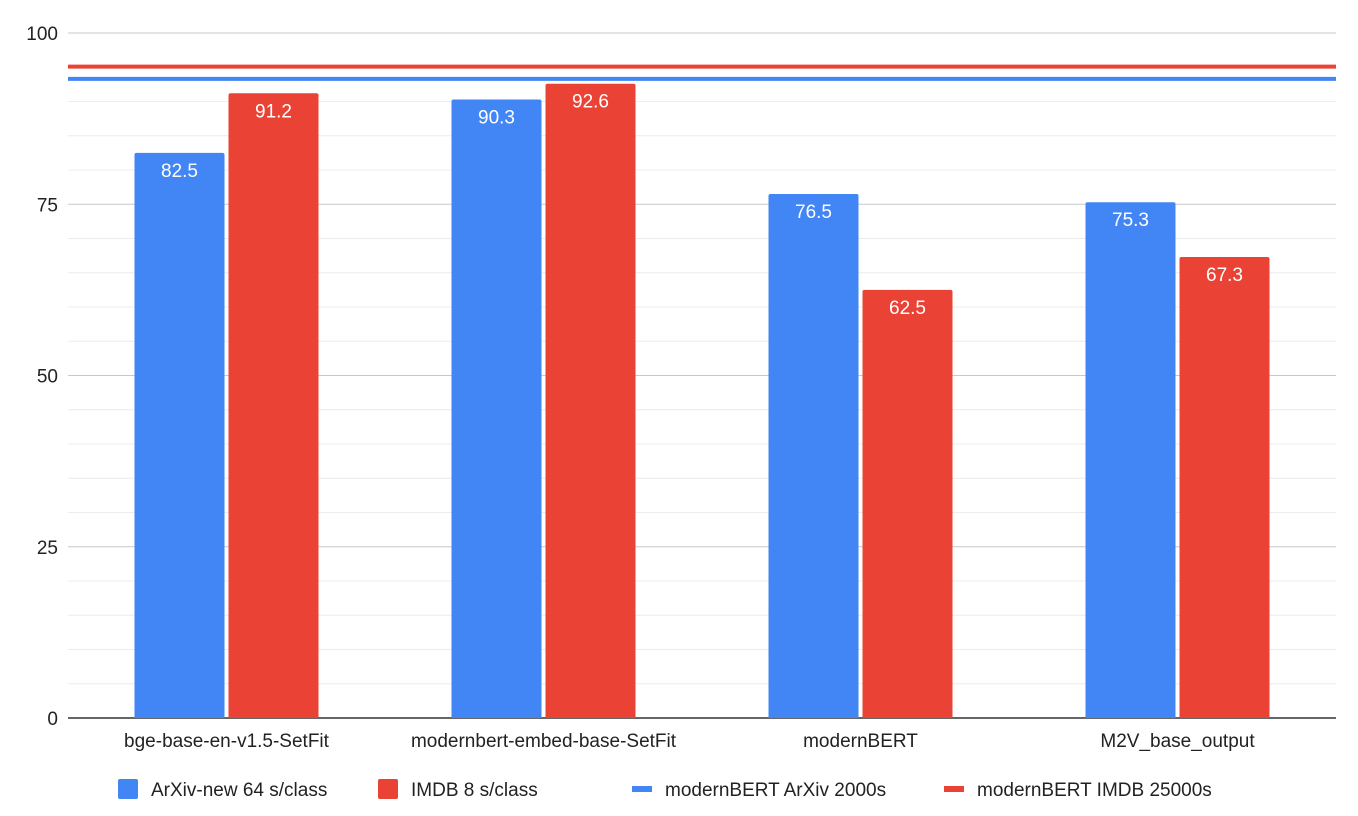 This screenshot has height=816, width=1358. Describe the element at coordinates (273, 111) in the screenshot. I see `bar-value-label: 91.2` at that location.